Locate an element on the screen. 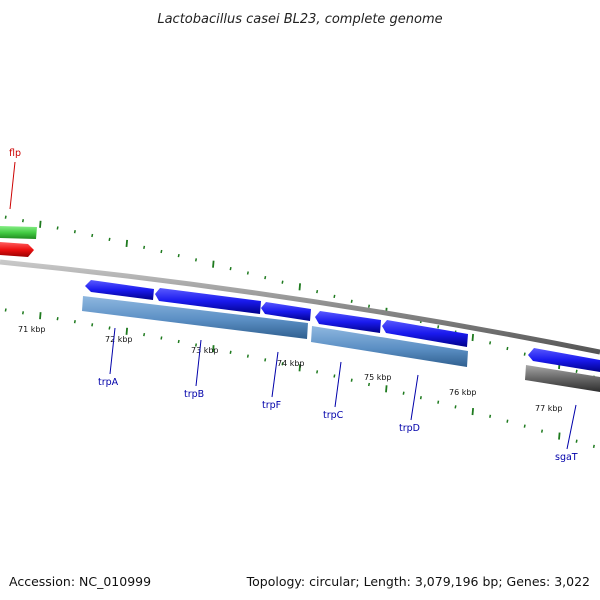 This screenshot has height=600, width=600. flp-leader-line is located at coordinates (12, 185).